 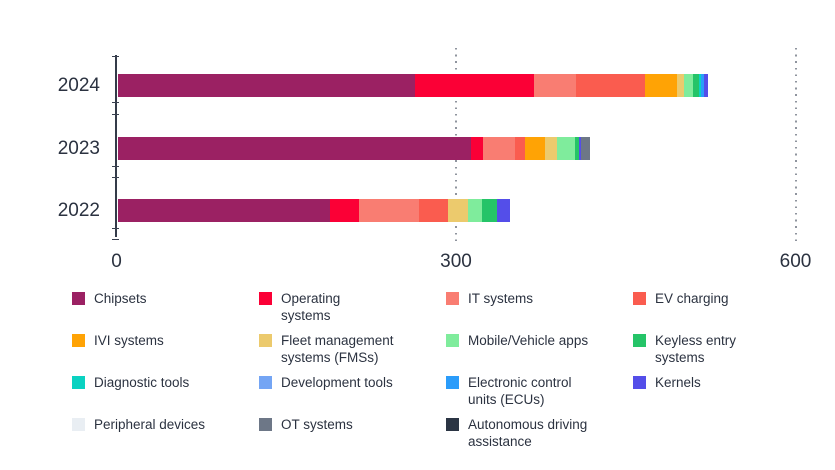 I want to click on bar-row-2022, so click(x=314, y=210).